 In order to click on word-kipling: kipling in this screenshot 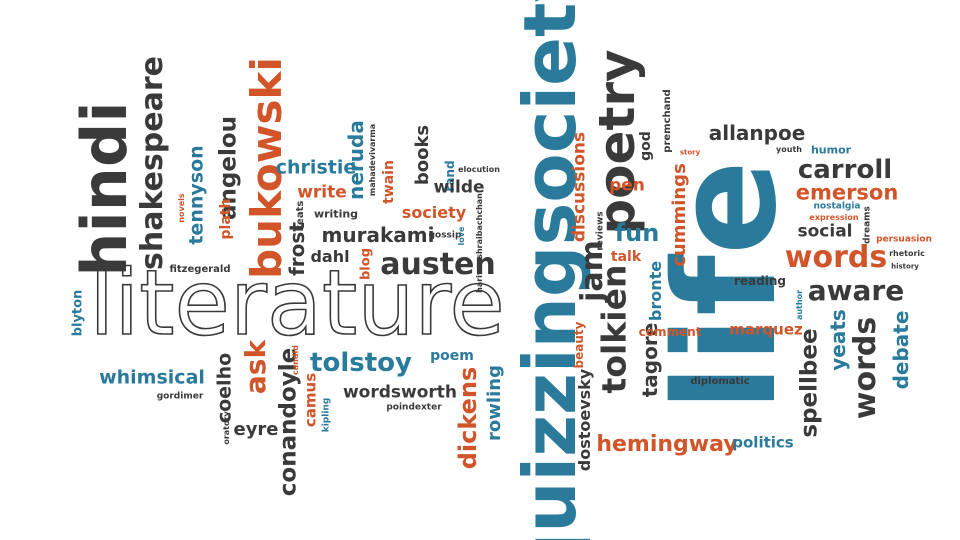, I will do `click(326, 415)`.